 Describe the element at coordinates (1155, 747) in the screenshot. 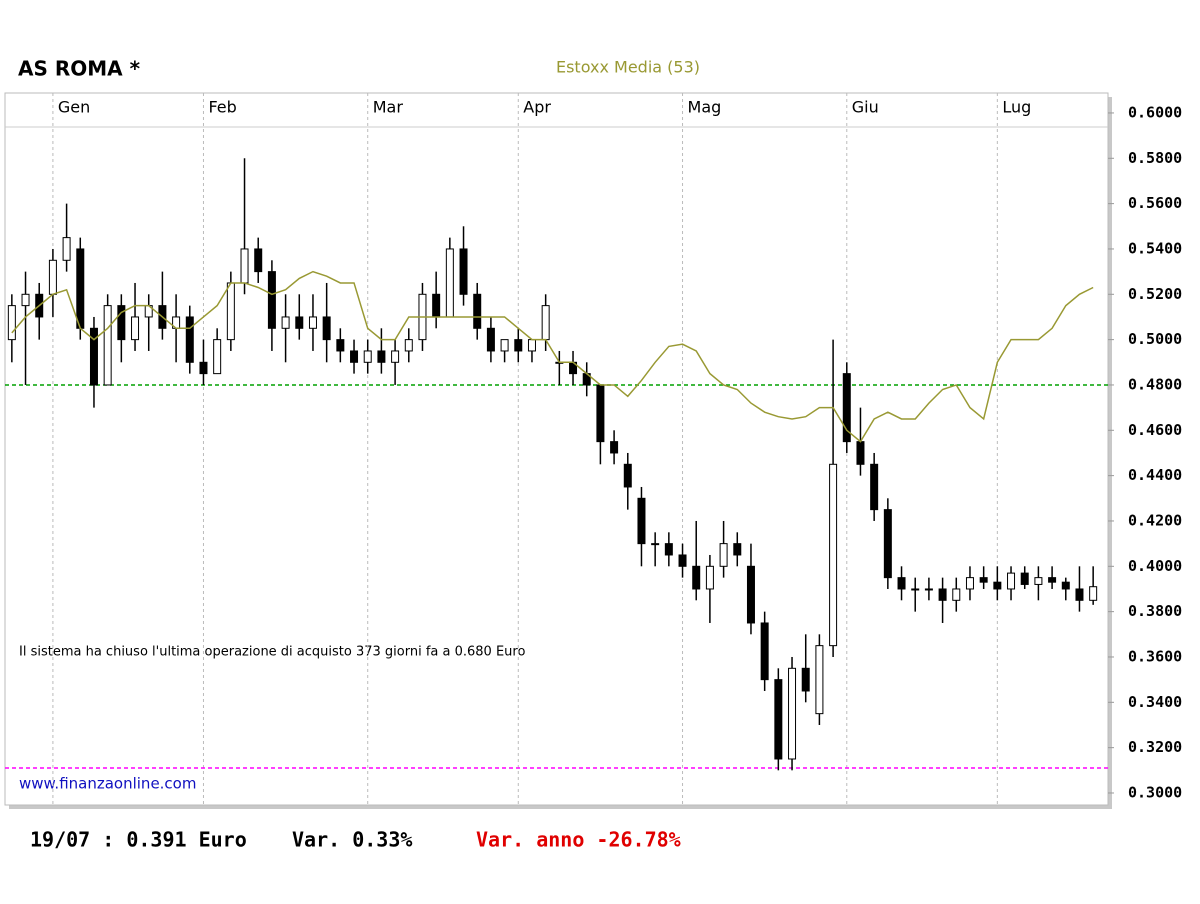

I see `y-tick-label: 0.3200` at that location.